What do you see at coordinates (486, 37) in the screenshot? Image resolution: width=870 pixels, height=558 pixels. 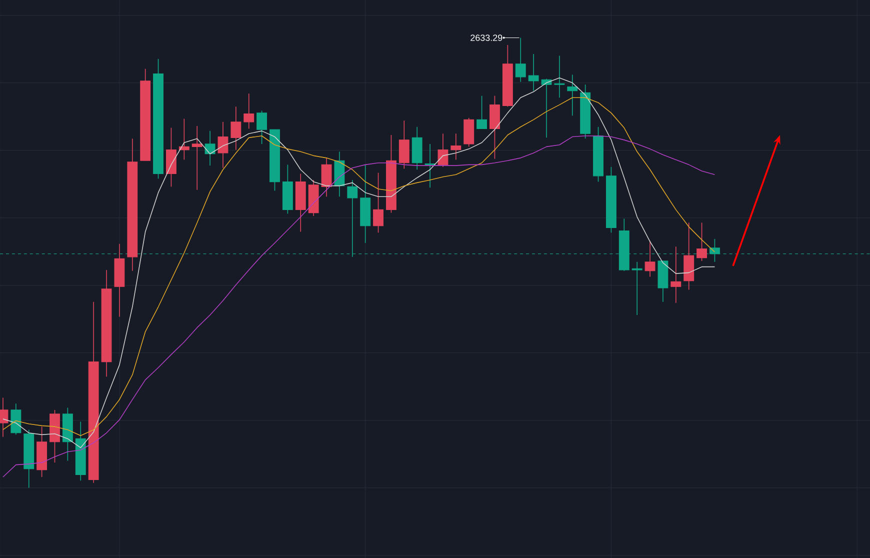 I see `annotation: 2633.29` at bounding box center [486, 37].